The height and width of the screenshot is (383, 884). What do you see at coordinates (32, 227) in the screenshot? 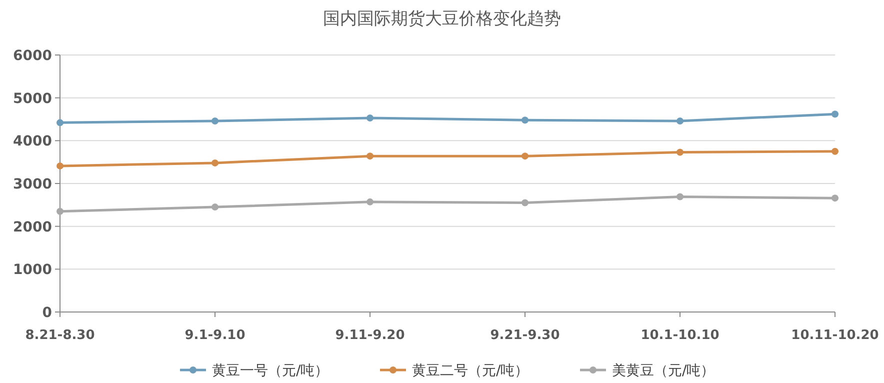
I see `y-tick-label: 2000` at bounding box center [32, 227].